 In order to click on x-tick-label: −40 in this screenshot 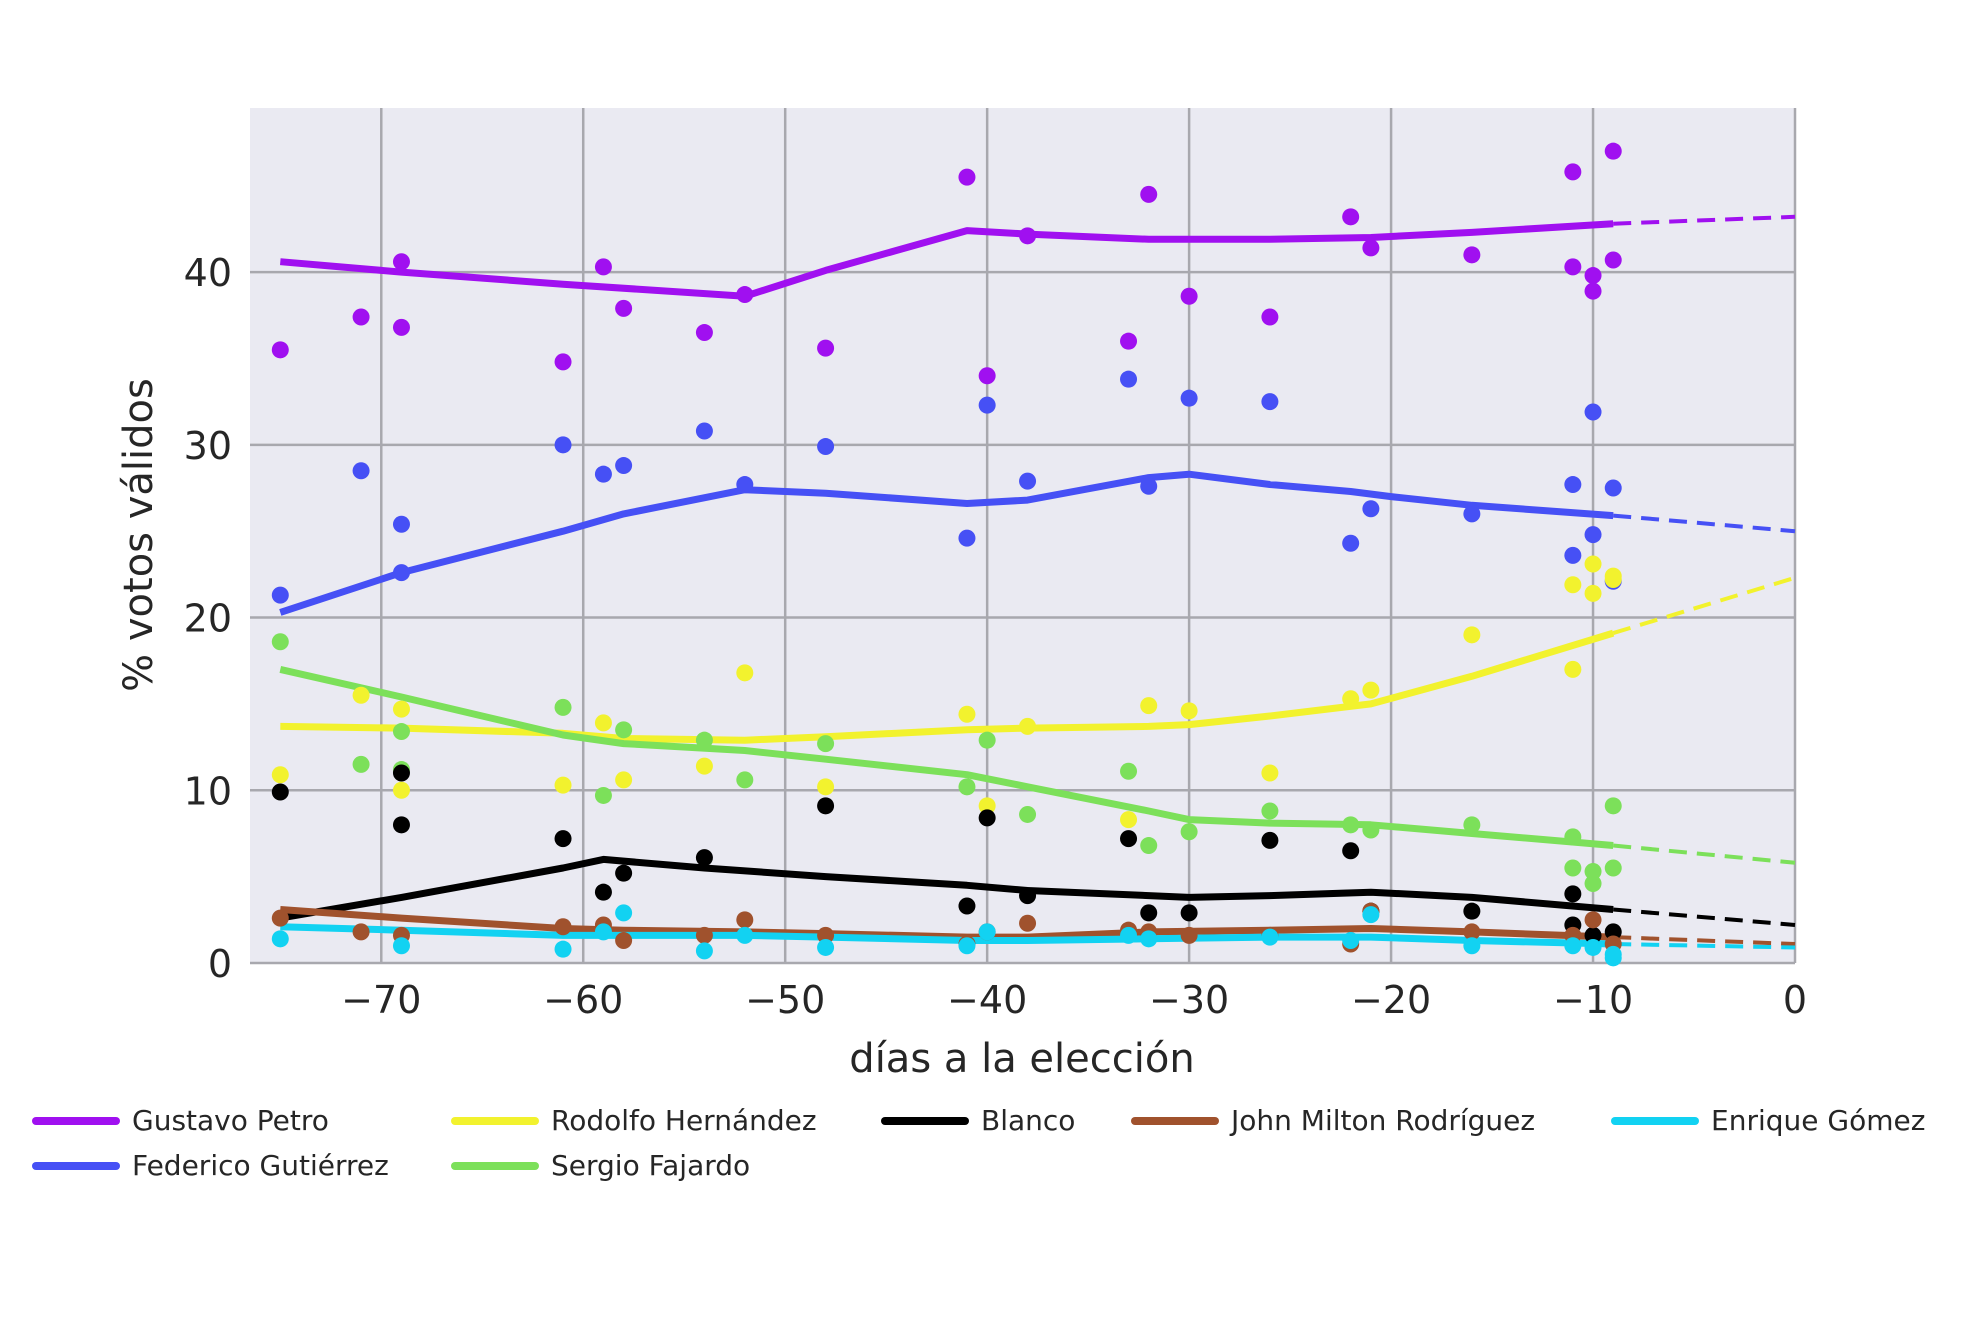, I will do `click(987, 1000)`.